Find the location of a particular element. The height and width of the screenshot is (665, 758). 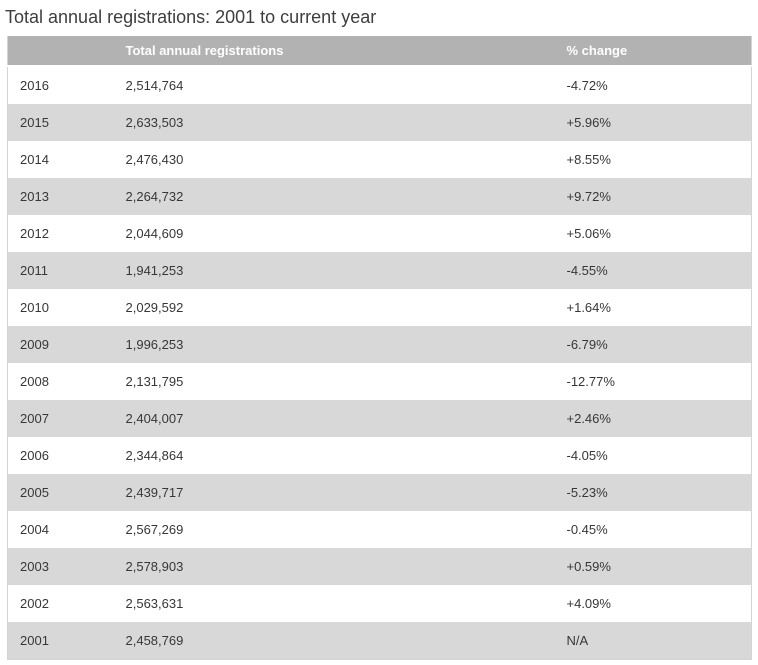

table-row: 2005 2,439,717 -5.23% is located at coordinates (379, 492).